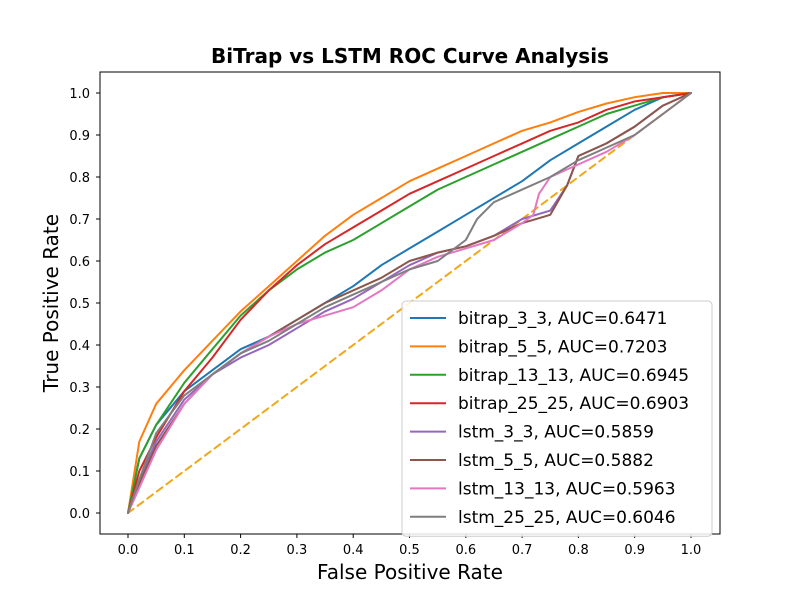 The image size is (800, 600). What do you see at coordinates (573, 404) in the screenshot?
I see `legend-entry: bitrap_25_25, AUC=0.6903` at bounding box center [573, 404].